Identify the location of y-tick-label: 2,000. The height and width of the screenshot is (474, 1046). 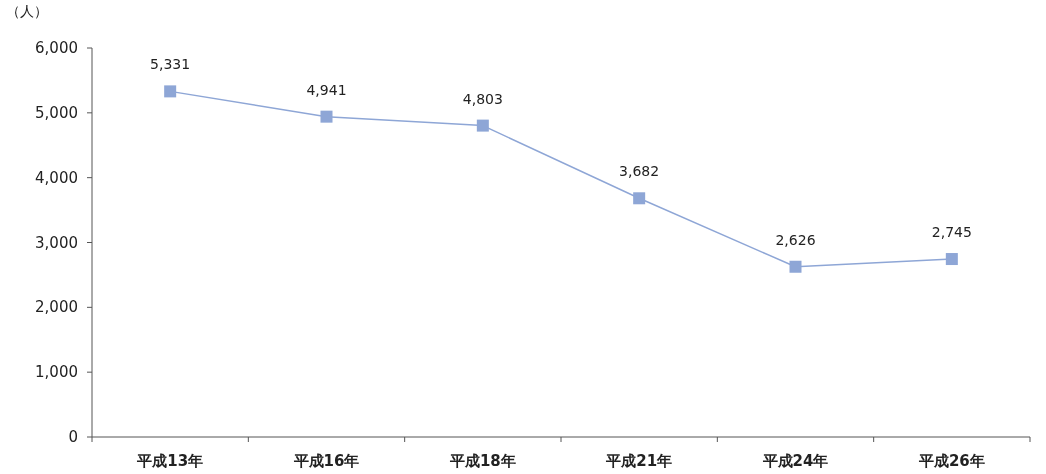
(56, 307).